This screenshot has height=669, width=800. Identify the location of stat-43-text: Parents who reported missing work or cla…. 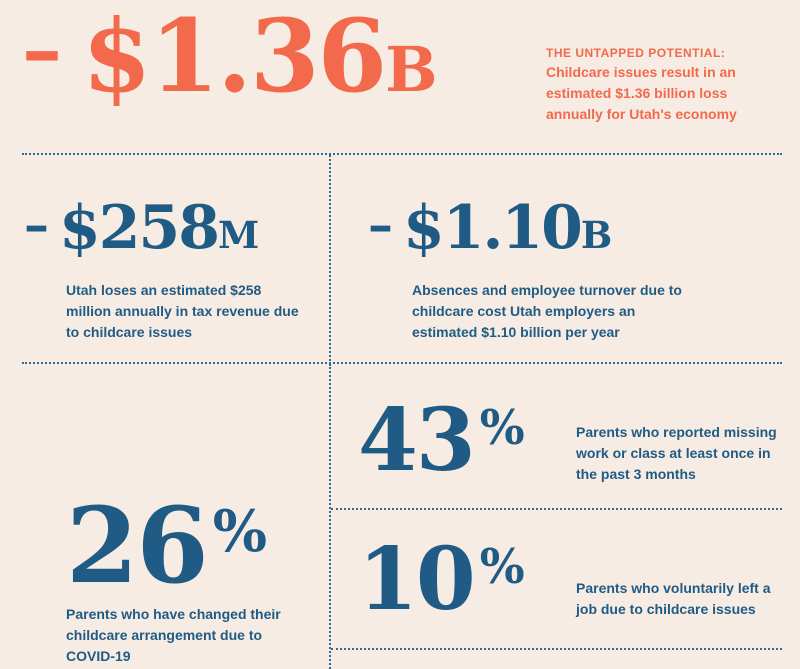
(676, 453).